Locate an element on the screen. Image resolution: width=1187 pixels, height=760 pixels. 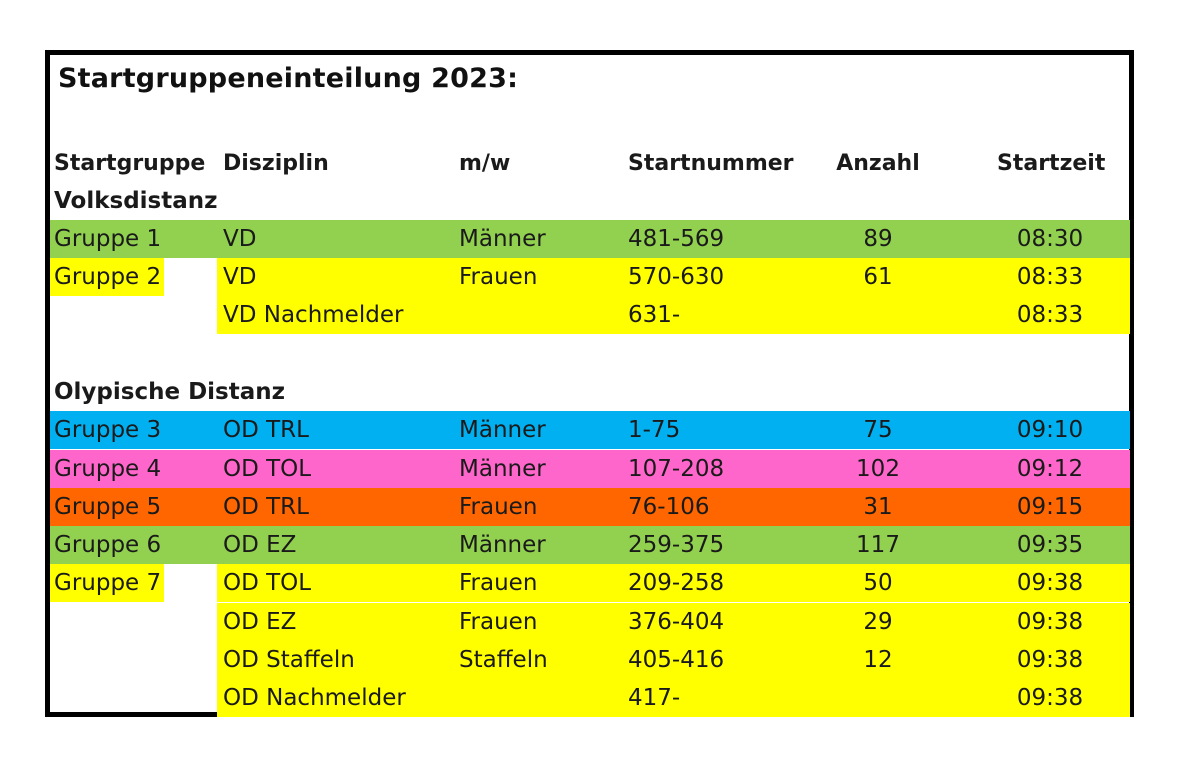
startnummer-cell: 107-208 is located at coordinates (676, 469).